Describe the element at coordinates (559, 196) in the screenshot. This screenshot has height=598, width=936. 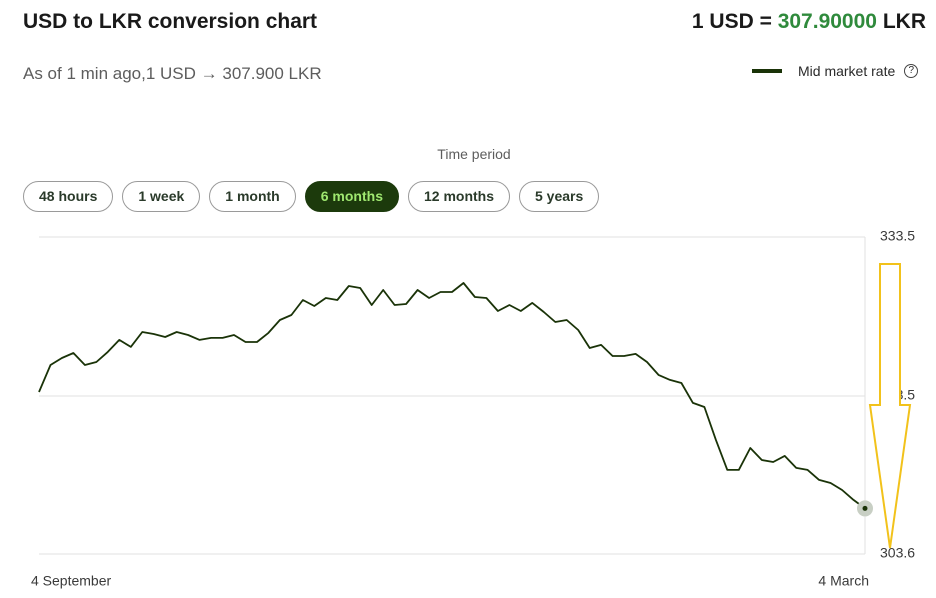
I see `period-button: 5 years` at that location.